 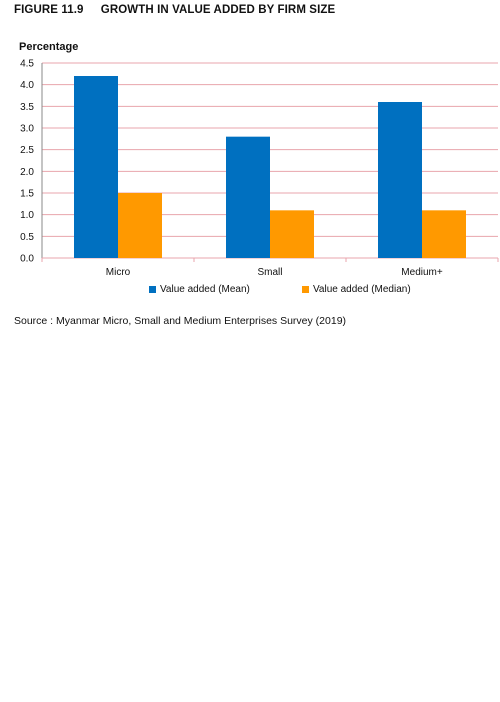 I want to click on legend-label-median: Value added (Median), so click(x=362, y=289).